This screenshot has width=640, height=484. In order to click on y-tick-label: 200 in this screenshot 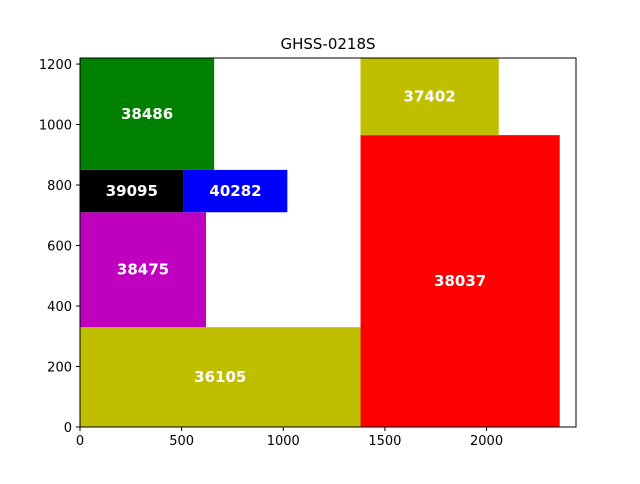, I will do `click(59, 368)`.